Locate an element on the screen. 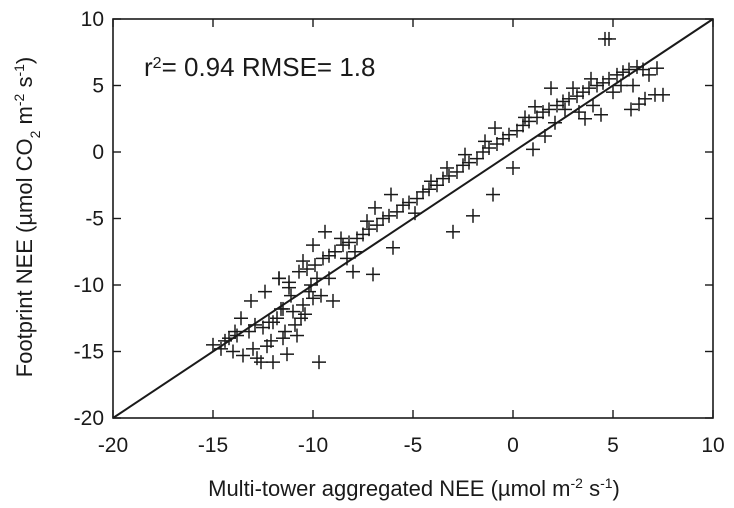  x-tick-label: 0 is located at coordinates (513, 445).